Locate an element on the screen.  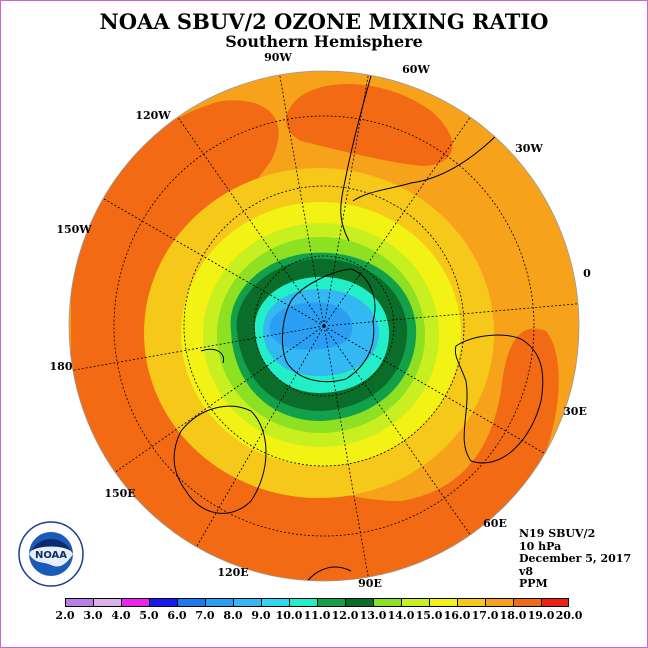
blue-core is located at coordinates (311, 326).